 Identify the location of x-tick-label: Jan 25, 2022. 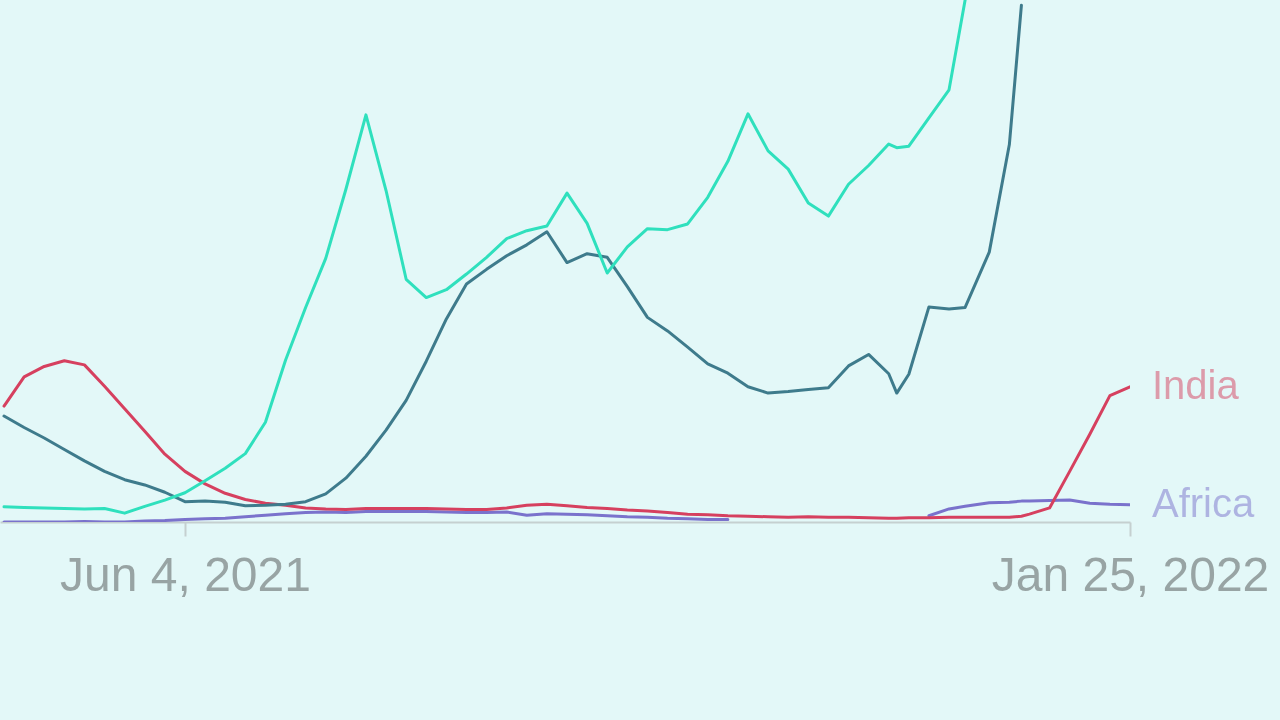
(1130, 574).